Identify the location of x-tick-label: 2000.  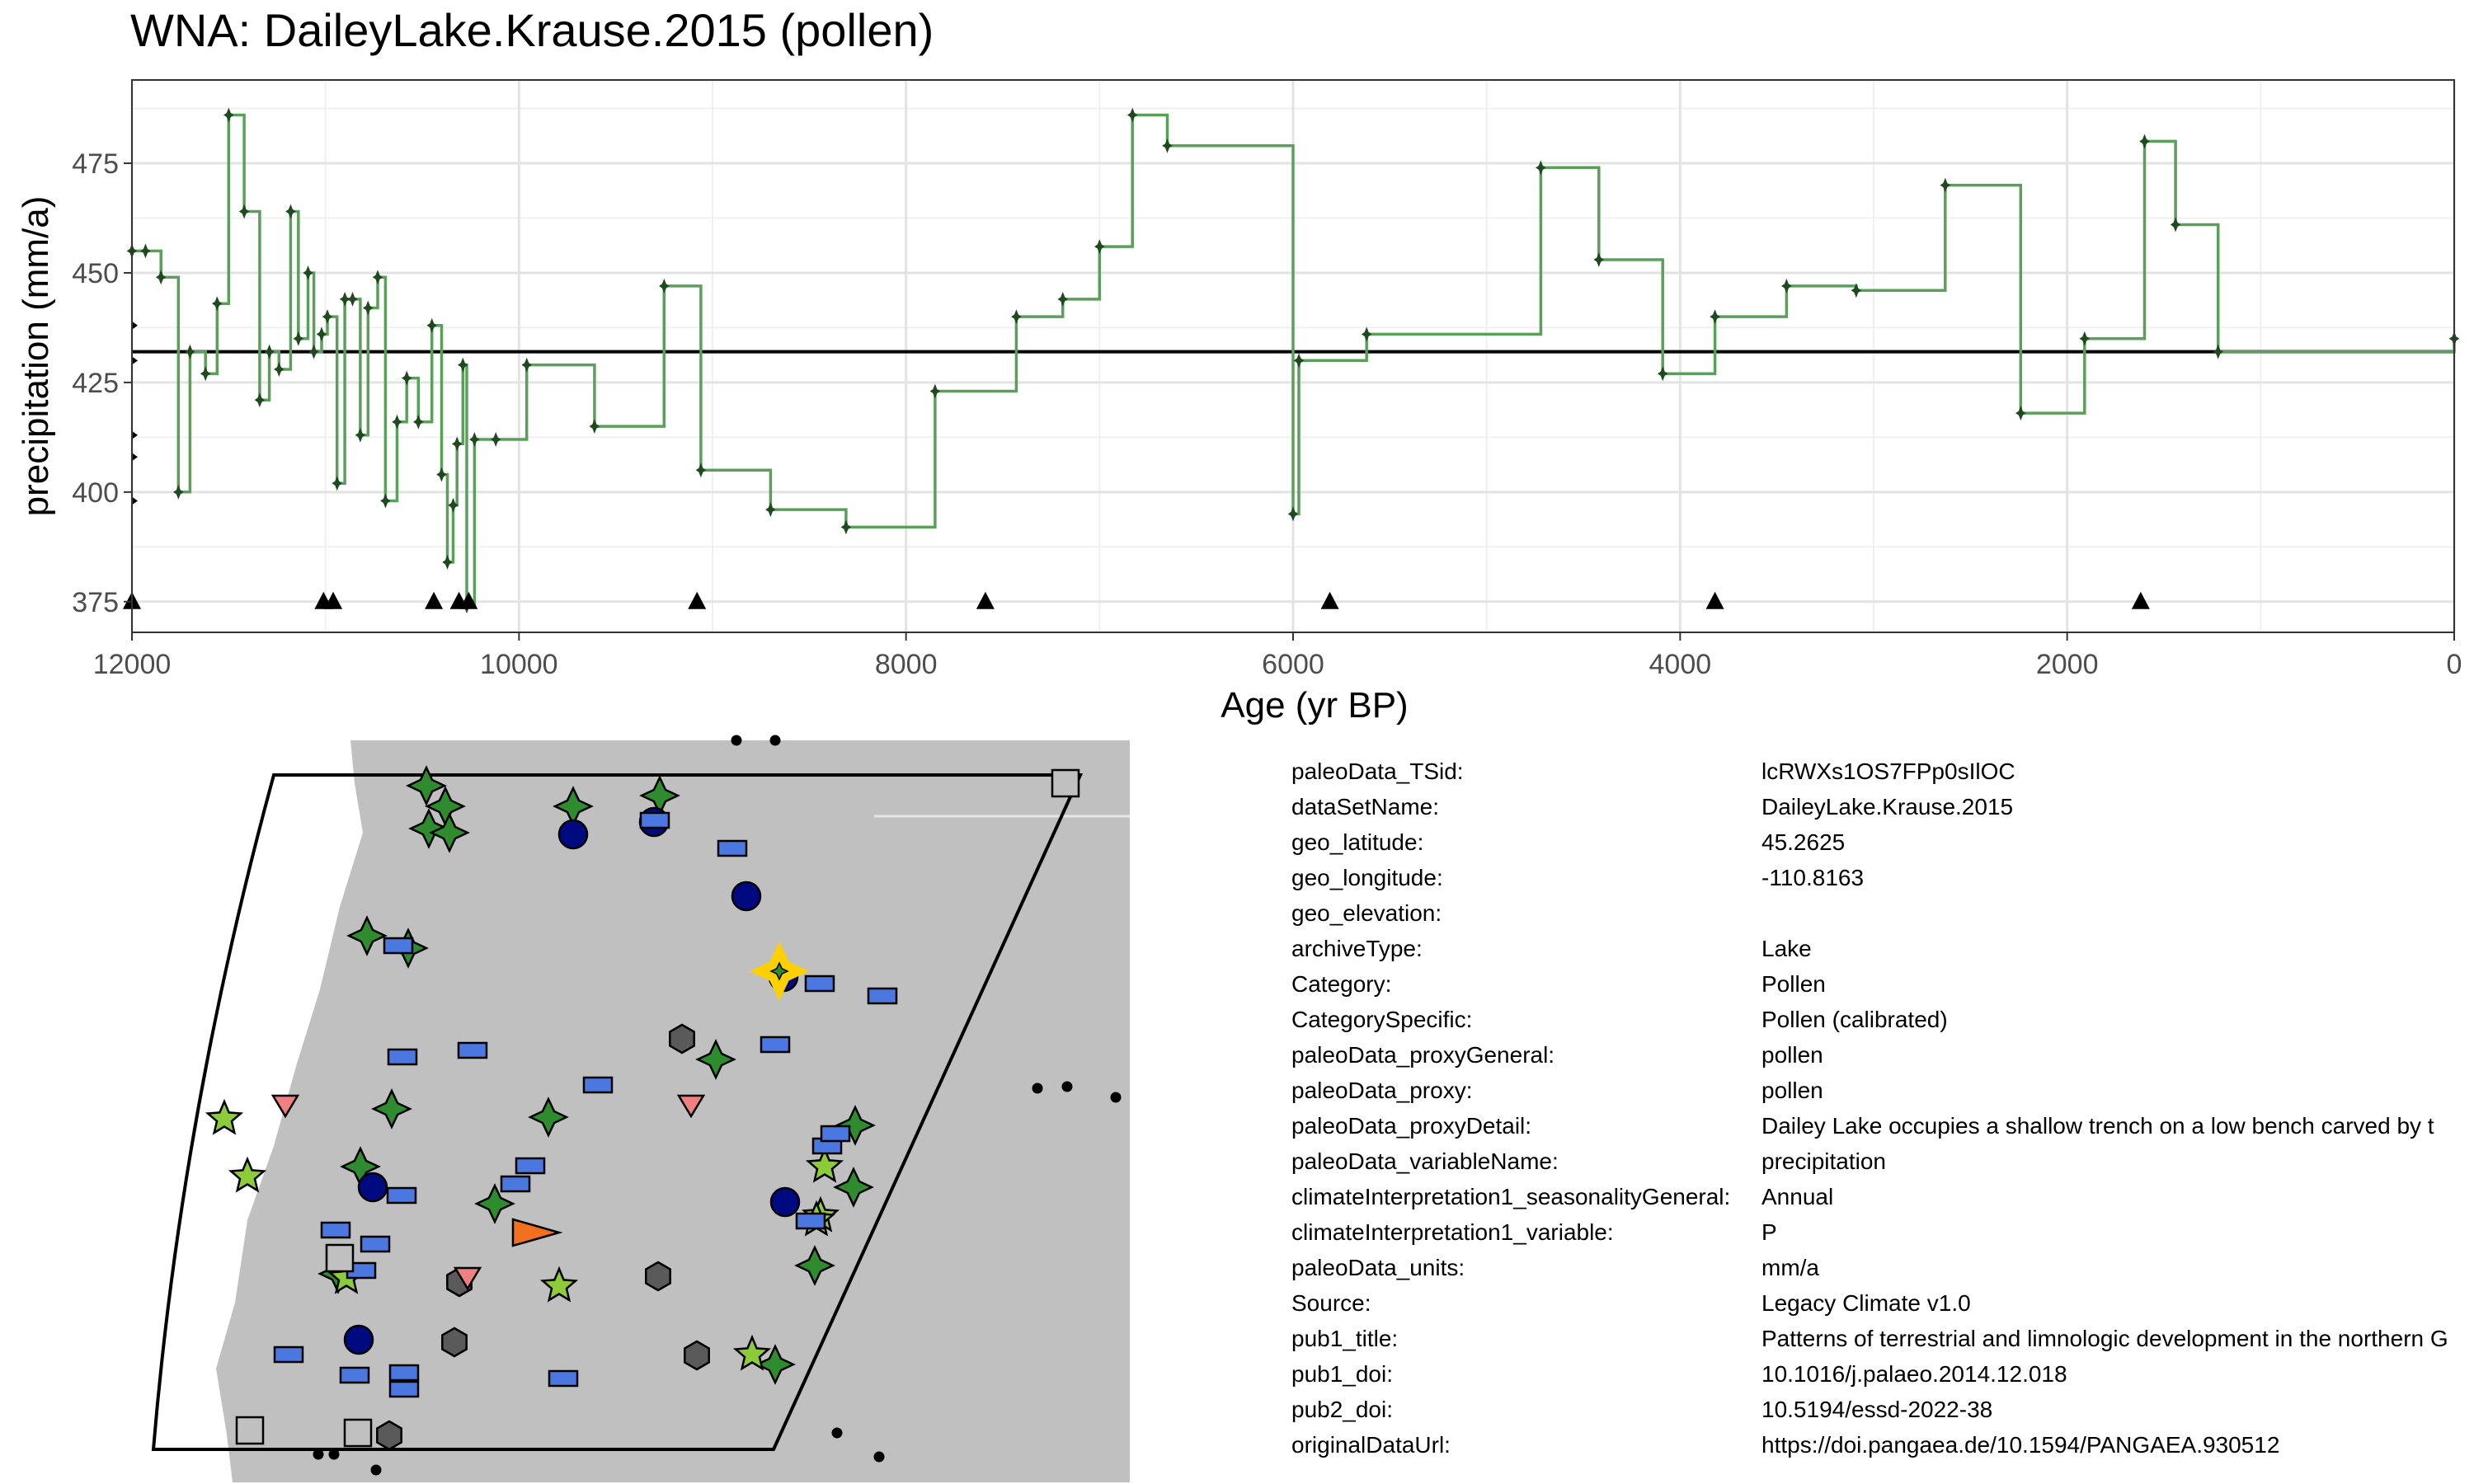
(2067, 664).